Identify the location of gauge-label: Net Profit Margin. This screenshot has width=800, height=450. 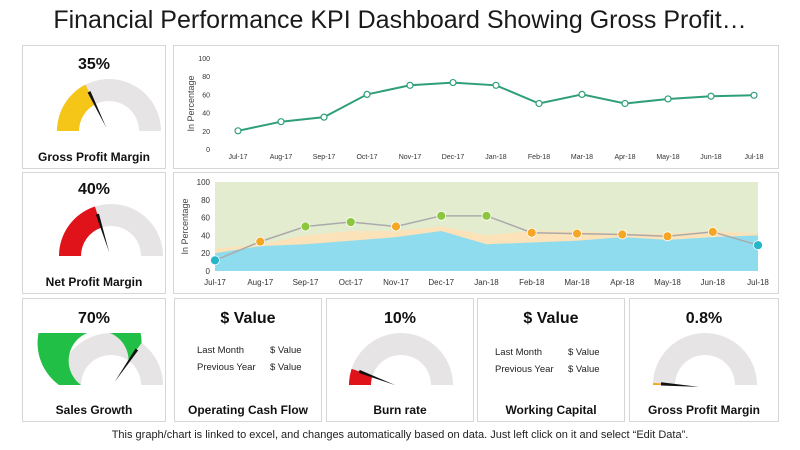
(94, 282).